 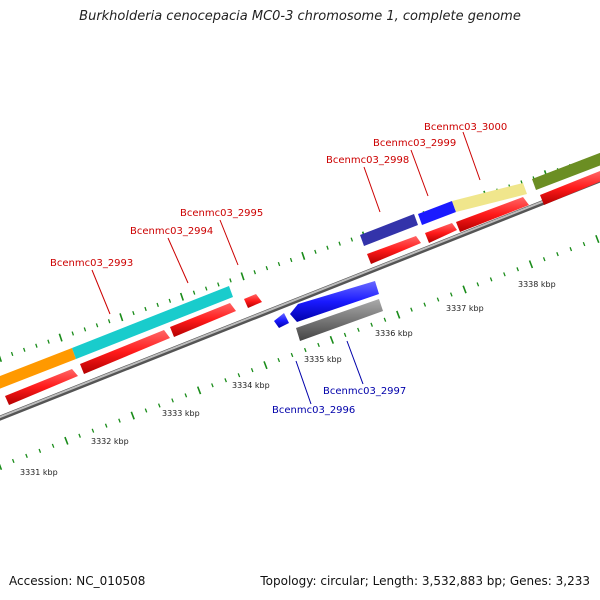 What do you see at coordinates (323, 359) in the screenshot?
I see `scale-label: 3335 kbp` at bounding box center [323, 359].